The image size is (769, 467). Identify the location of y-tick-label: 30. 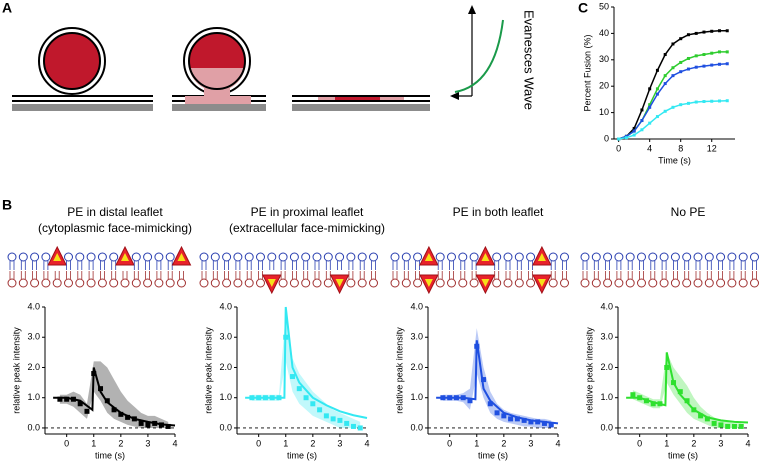
(604, 59).